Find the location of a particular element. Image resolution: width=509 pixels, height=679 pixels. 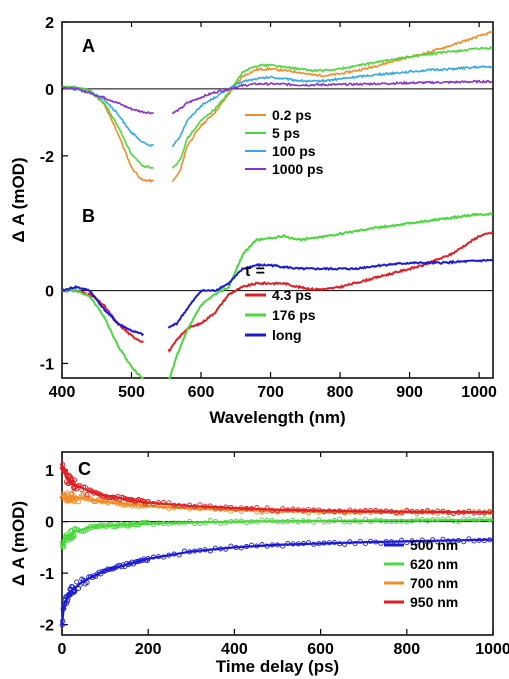

legend-title-b: τ = is located at coordinates (254, 271).